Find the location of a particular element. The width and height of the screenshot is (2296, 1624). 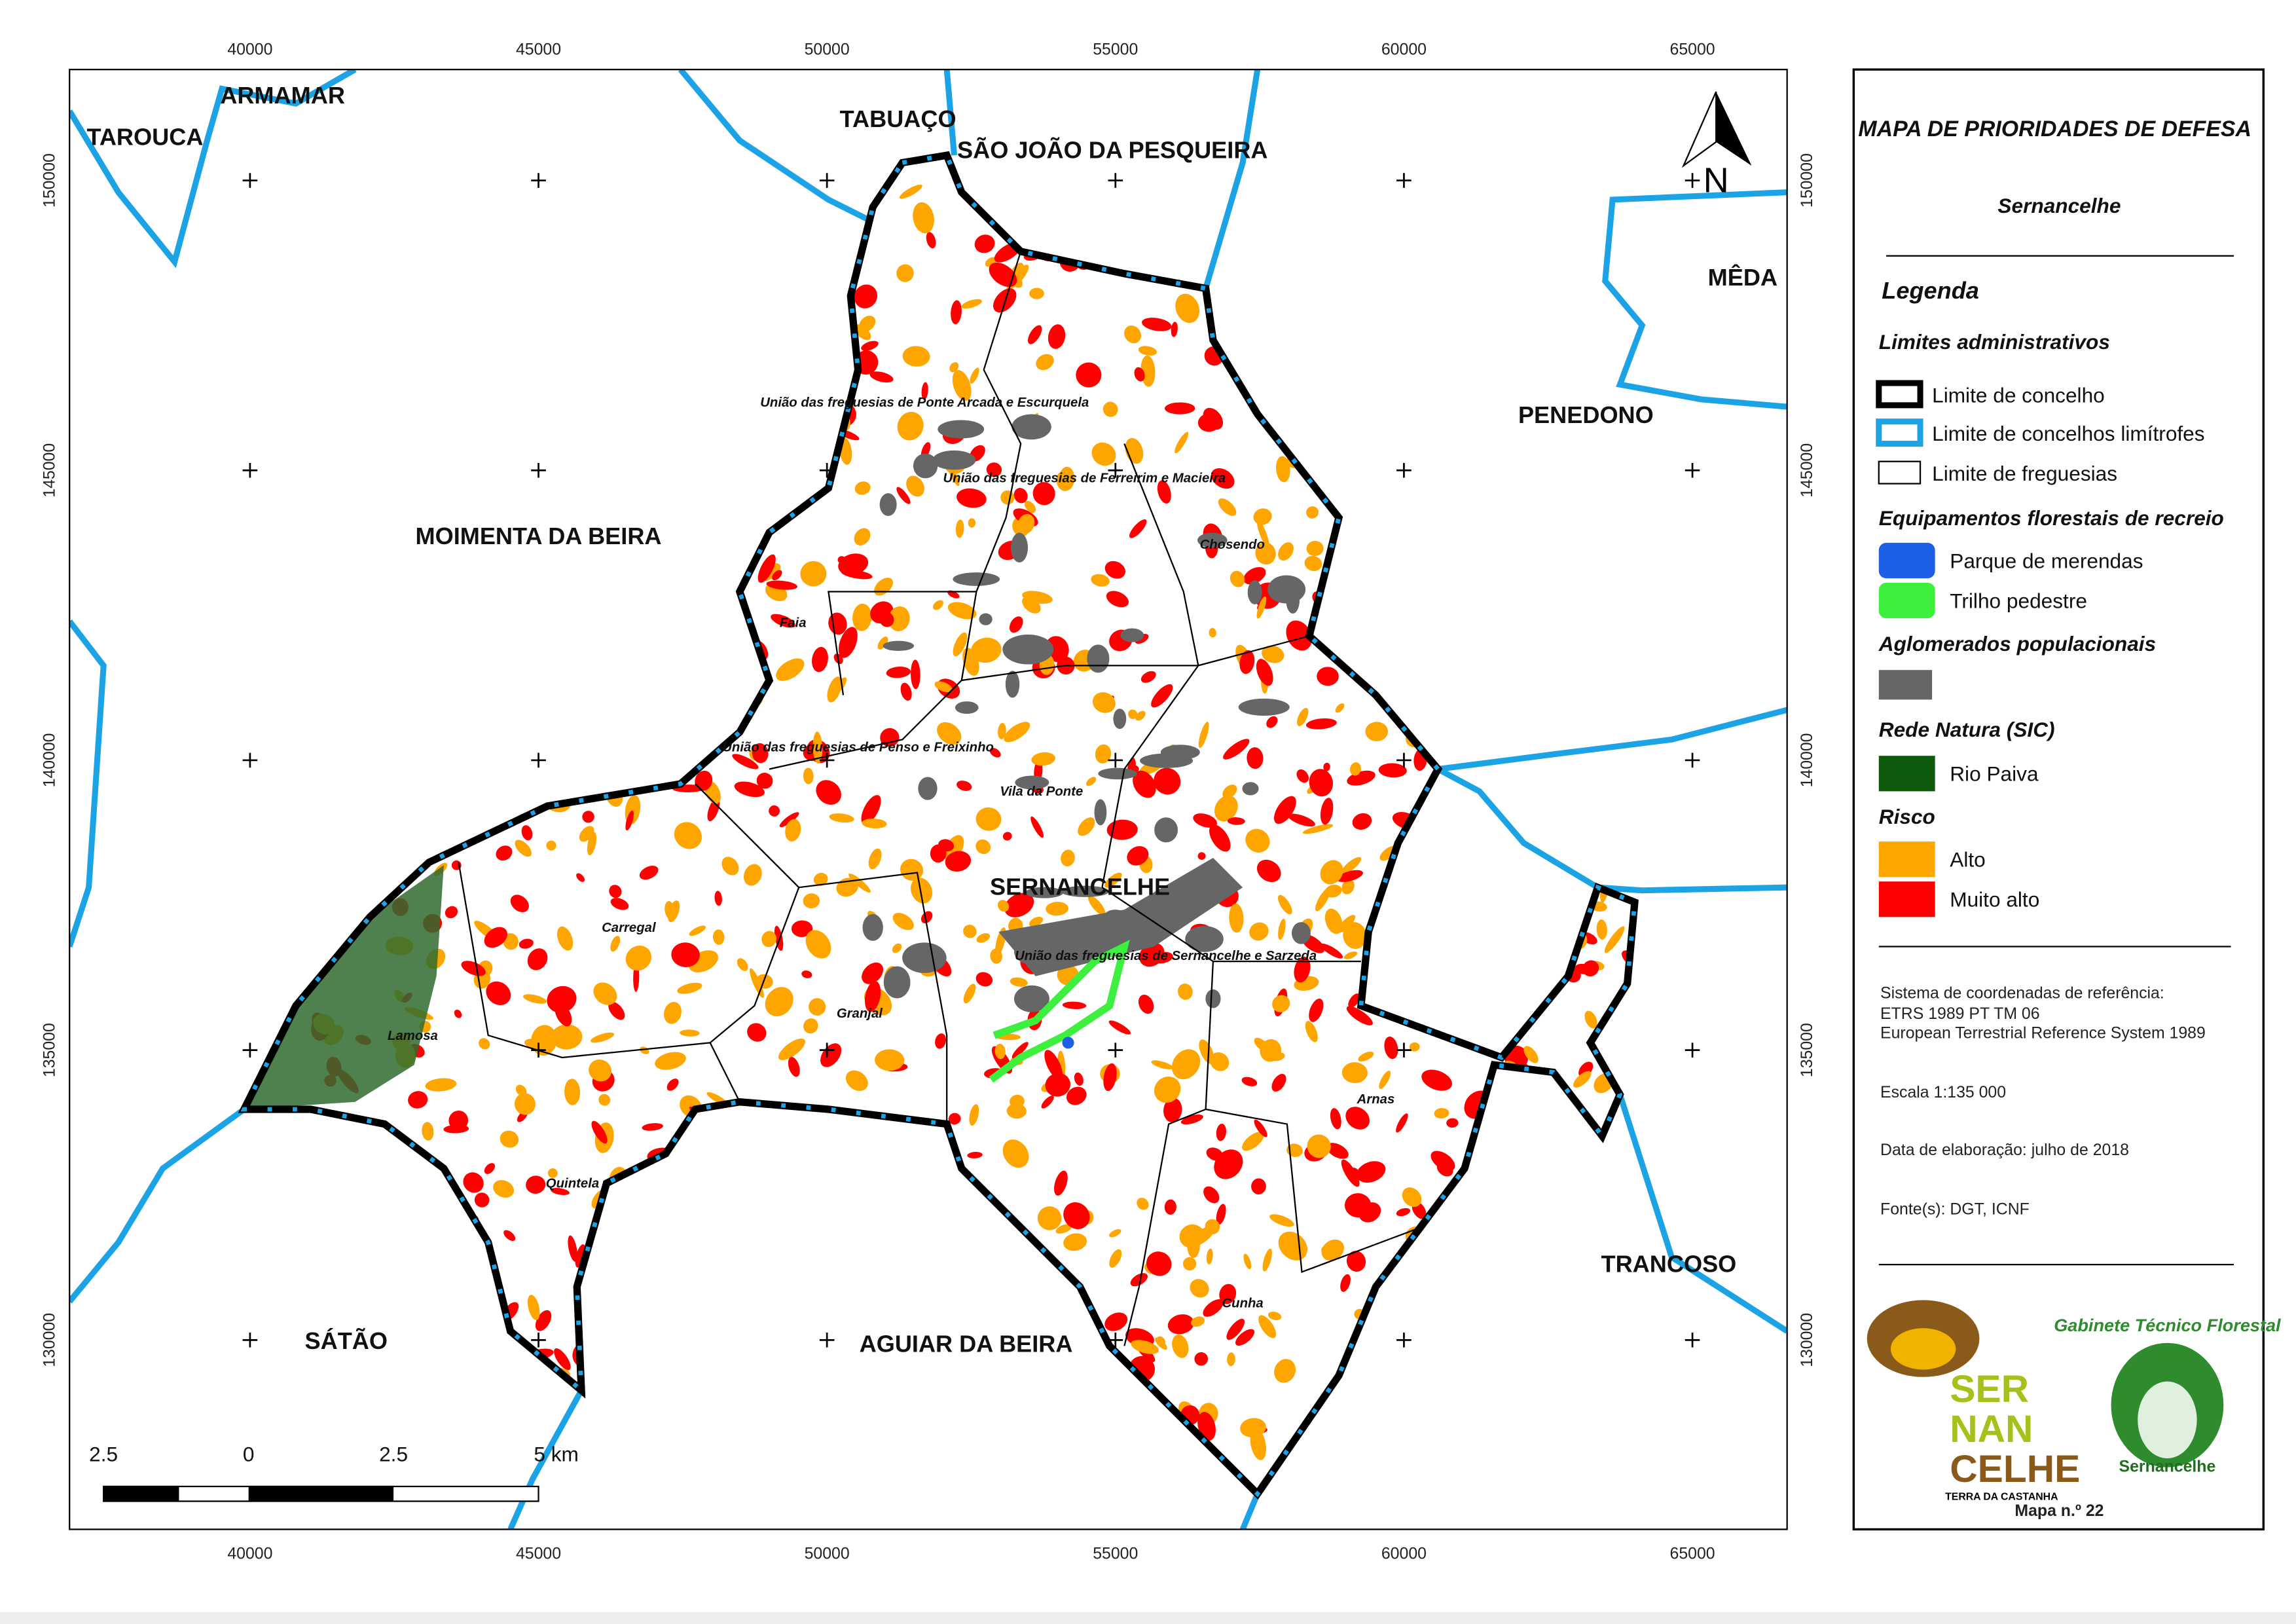

info-text: Escala 1:135 000 is located at coordinates (1943, 1092).